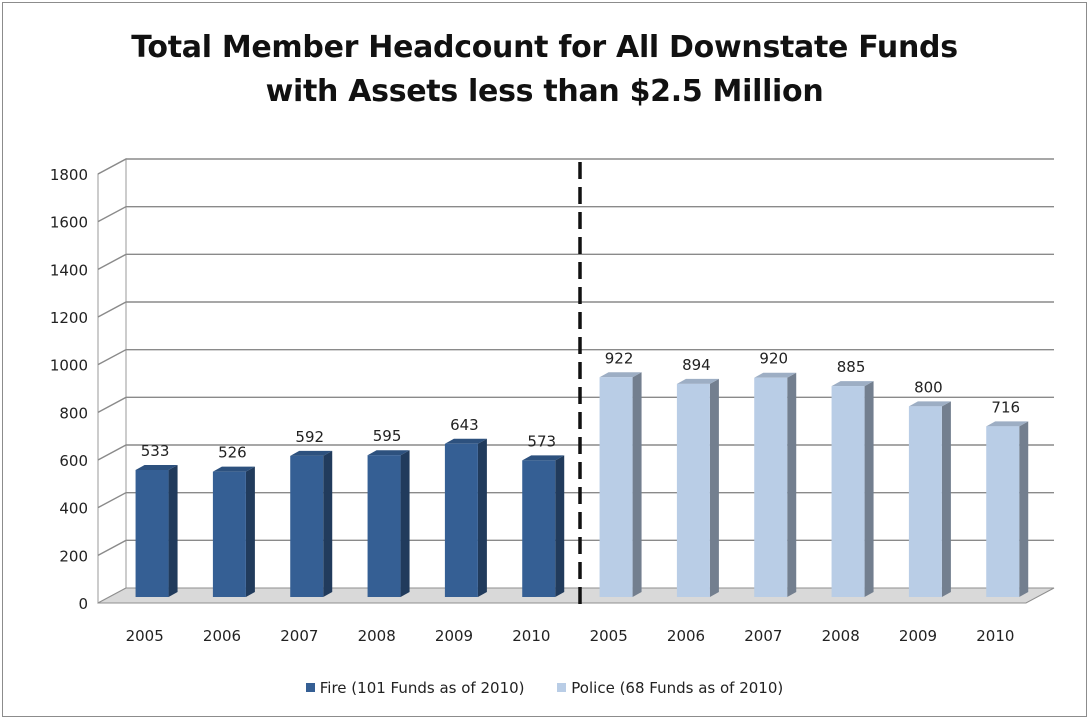 This screenshot has width=1089, height=719. What do you see at coordinates (422, 688) in the screenshot?
I see `legend-label-fire: Fire (101 Funds as of 2010)` at bounding box center [422, 688].